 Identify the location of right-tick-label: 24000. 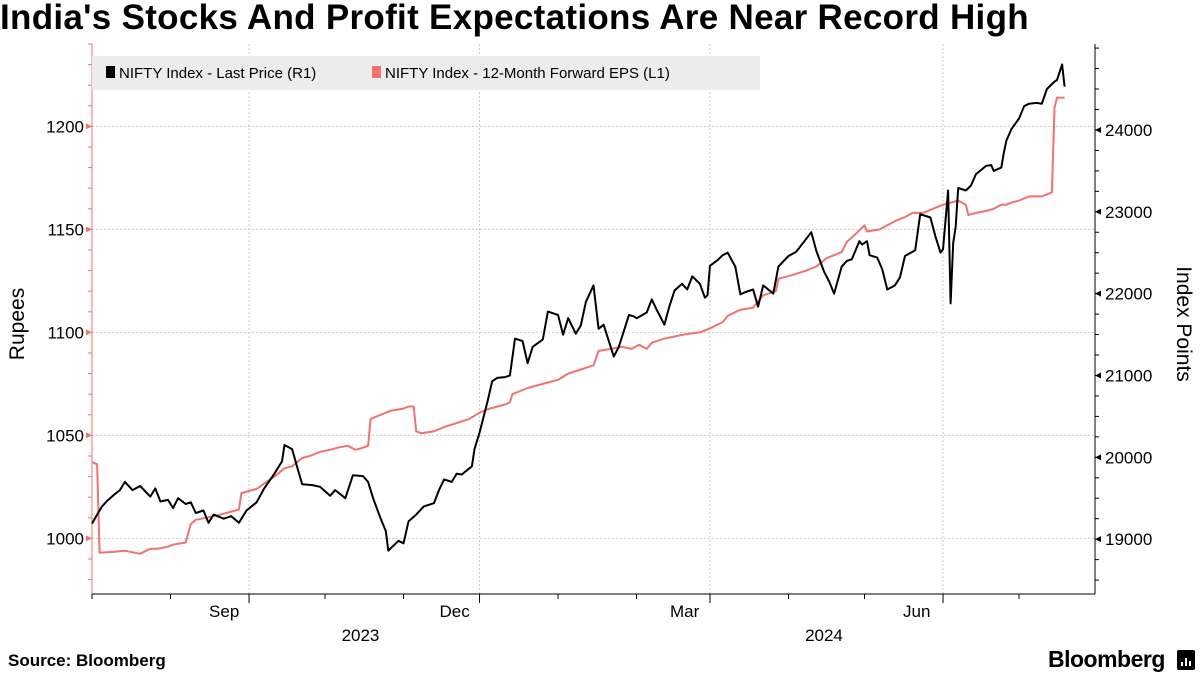
(1128, 130).